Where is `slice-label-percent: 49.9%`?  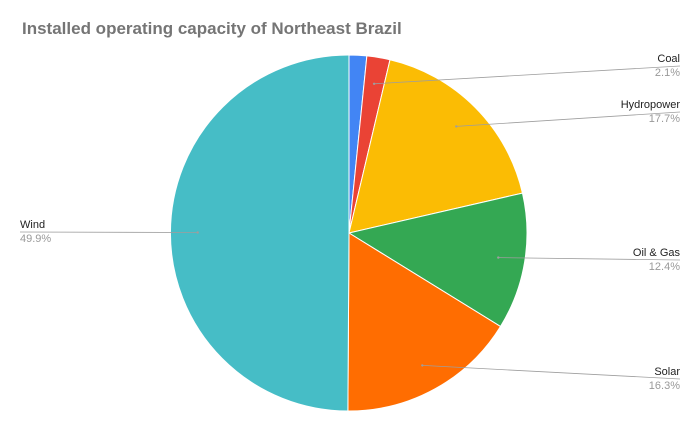
slice-label-percent: 49.9% is located at coordinates (35, 239).